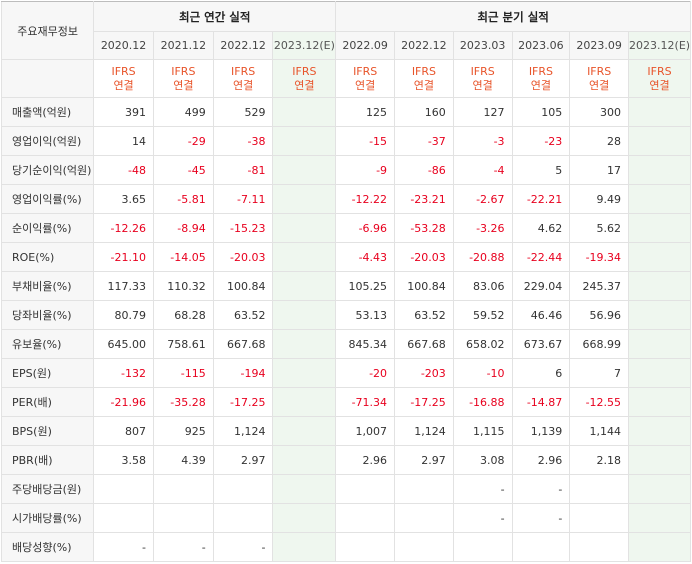 This screenshot has width=692, height=564. What do you see at coordinates (541, 402) in the screenshot?
I see `value-cell: -14.87` at bounding box center [541, 402].